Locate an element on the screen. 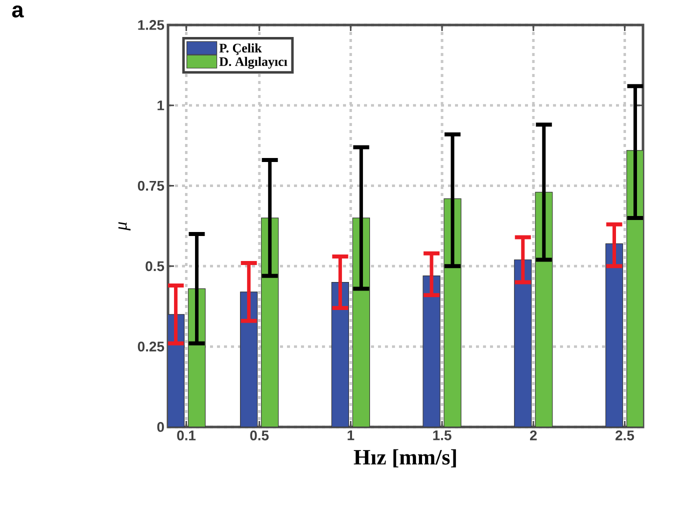  x-axis-title: Hız [mm/s] is located at coordinates (405, 458).